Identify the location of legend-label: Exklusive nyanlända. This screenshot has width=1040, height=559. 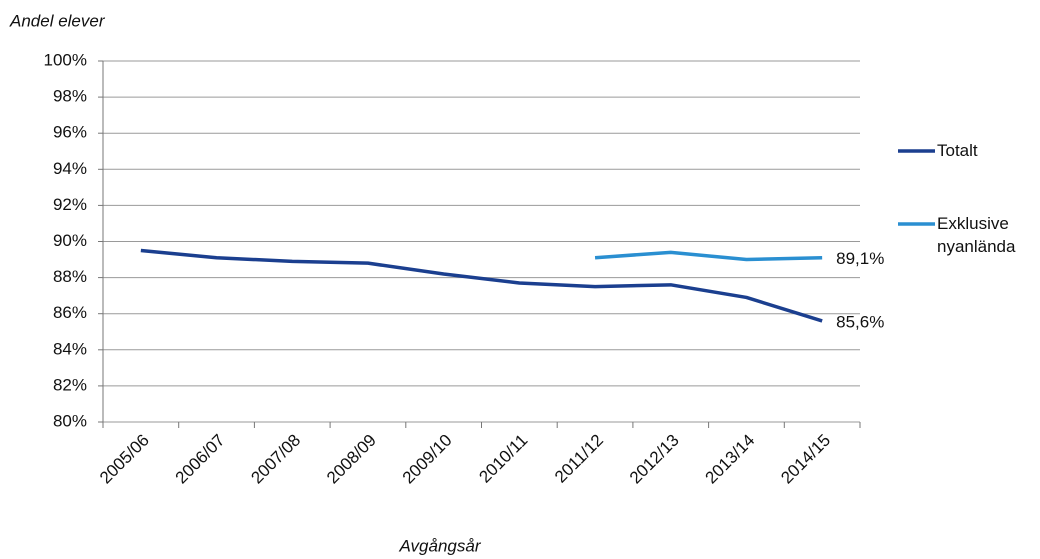
(976, 235).